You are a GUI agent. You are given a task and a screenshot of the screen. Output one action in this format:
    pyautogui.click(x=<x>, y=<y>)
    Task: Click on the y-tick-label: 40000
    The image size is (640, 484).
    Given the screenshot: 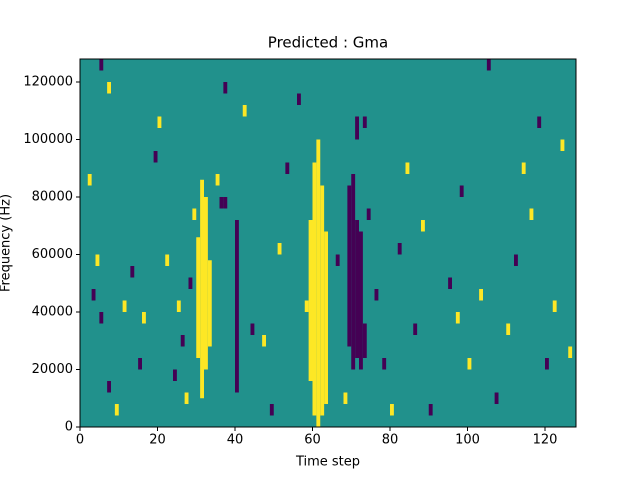 What is the action you would take?
    pyautogui.click(x=52, y=312)
    